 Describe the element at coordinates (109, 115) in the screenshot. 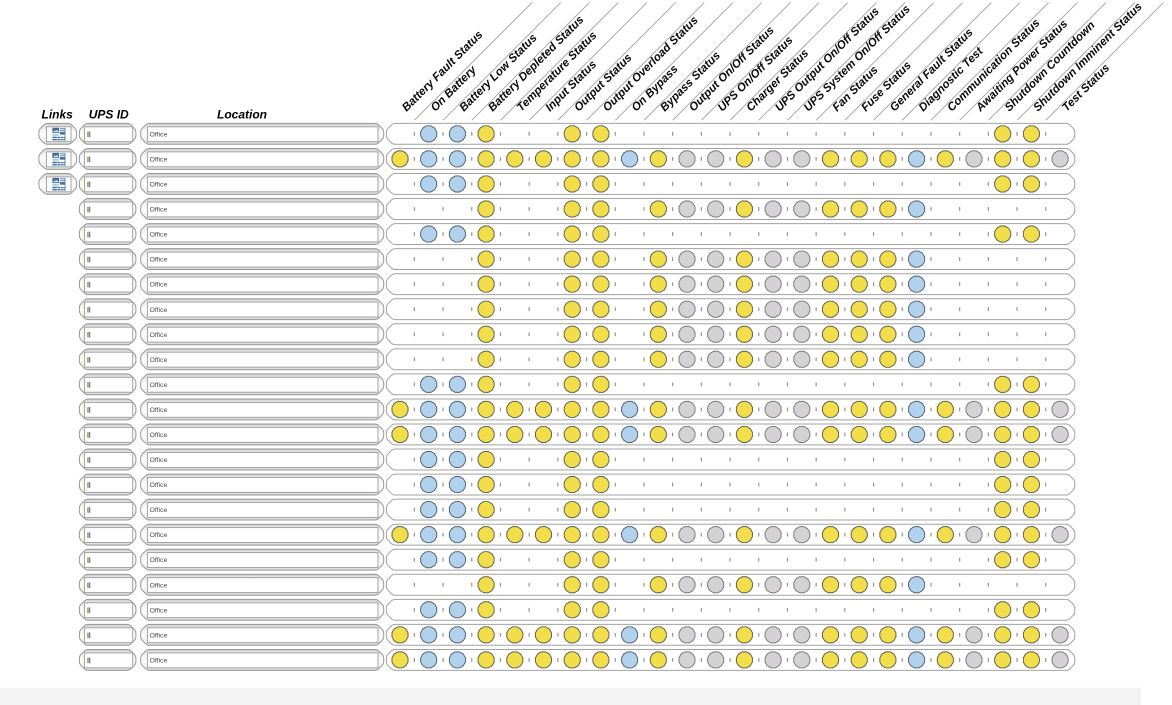

I see `svg-text: UPS ID` at that location.